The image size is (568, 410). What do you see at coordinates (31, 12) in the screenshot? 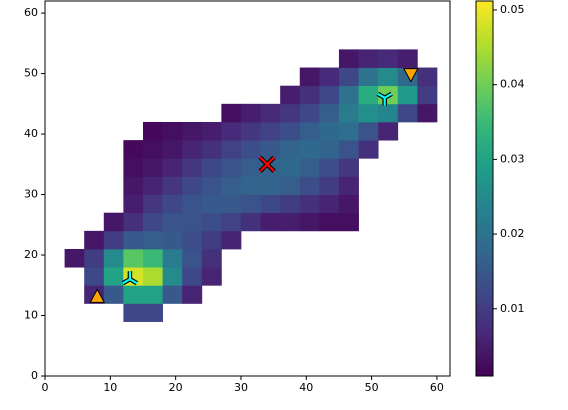
I see `y-tick-label: 60` at bounding box center [31, 12].